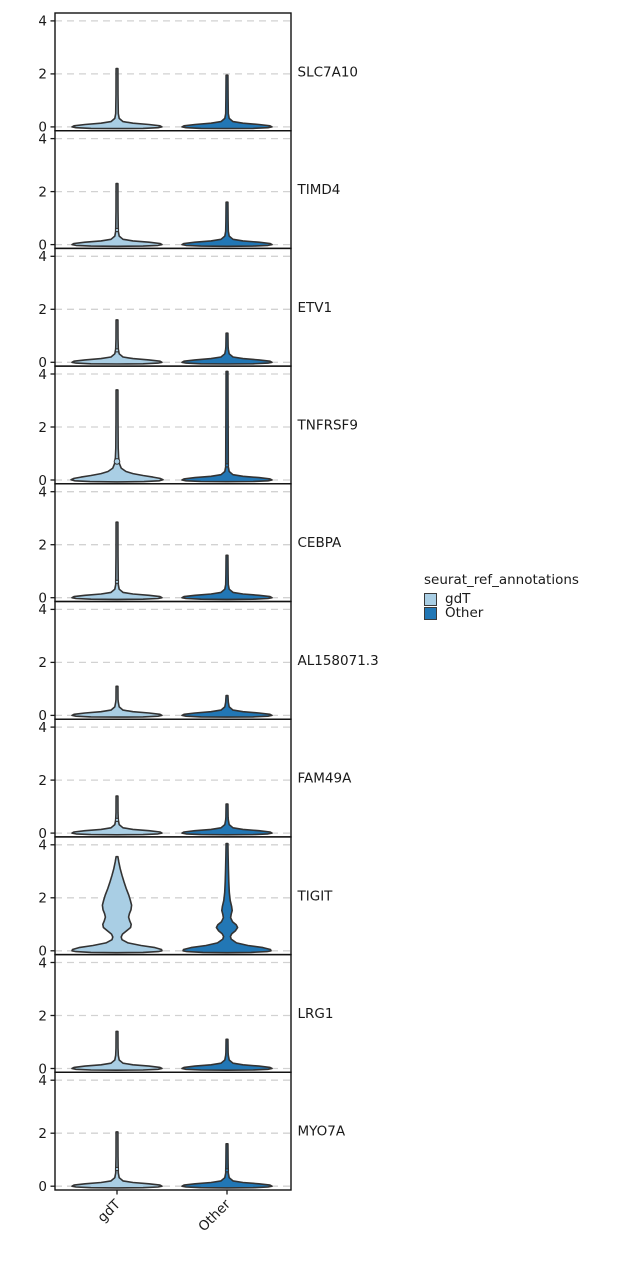 The height and width of the screenshot is (1275, 640). What do you see at coordinates (117, 701) in the screenshot?
I see `violin-AL158071.3-gdT` at bounding box center [117, 701].